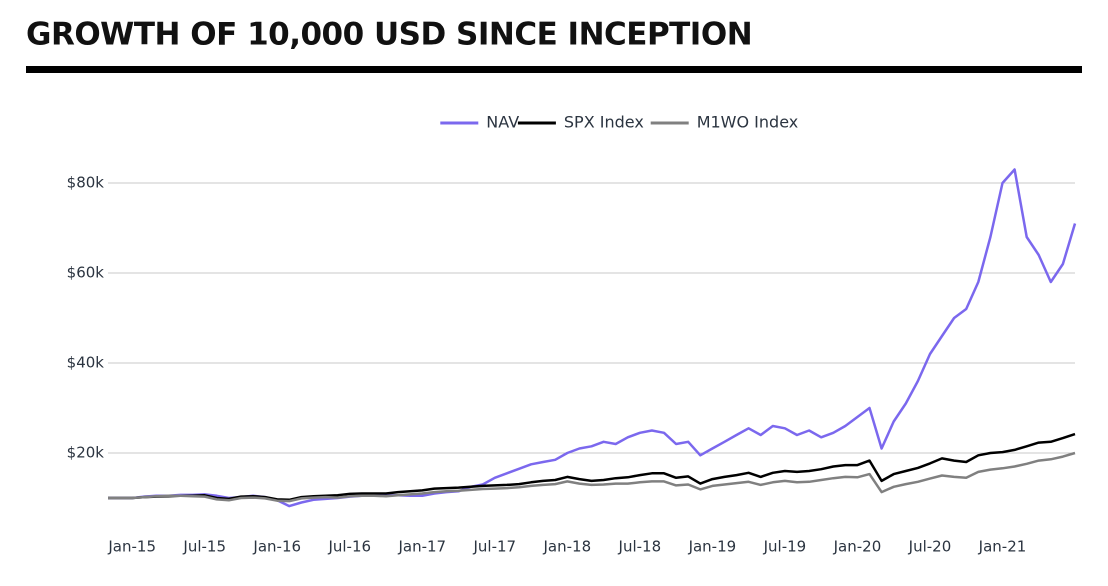 Image resolution: width=1108 pixels, height=586 pixels. What do you see at coordinates (785, 547) in the screenshot?
I see `x-tick-label: Jul-19` at bounding box center [785, 547].